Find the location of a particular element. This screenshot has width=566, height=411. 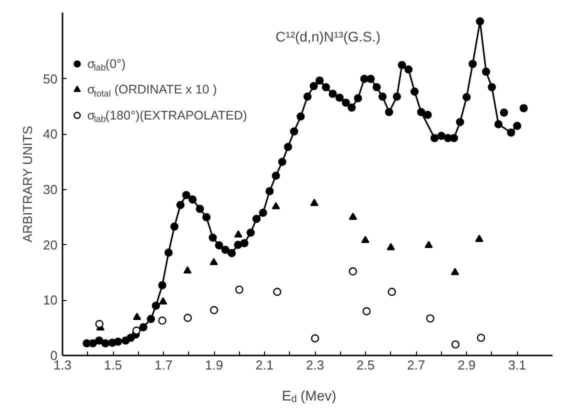

x-tick-label: 1.9 is located at coordinates (214, 365).